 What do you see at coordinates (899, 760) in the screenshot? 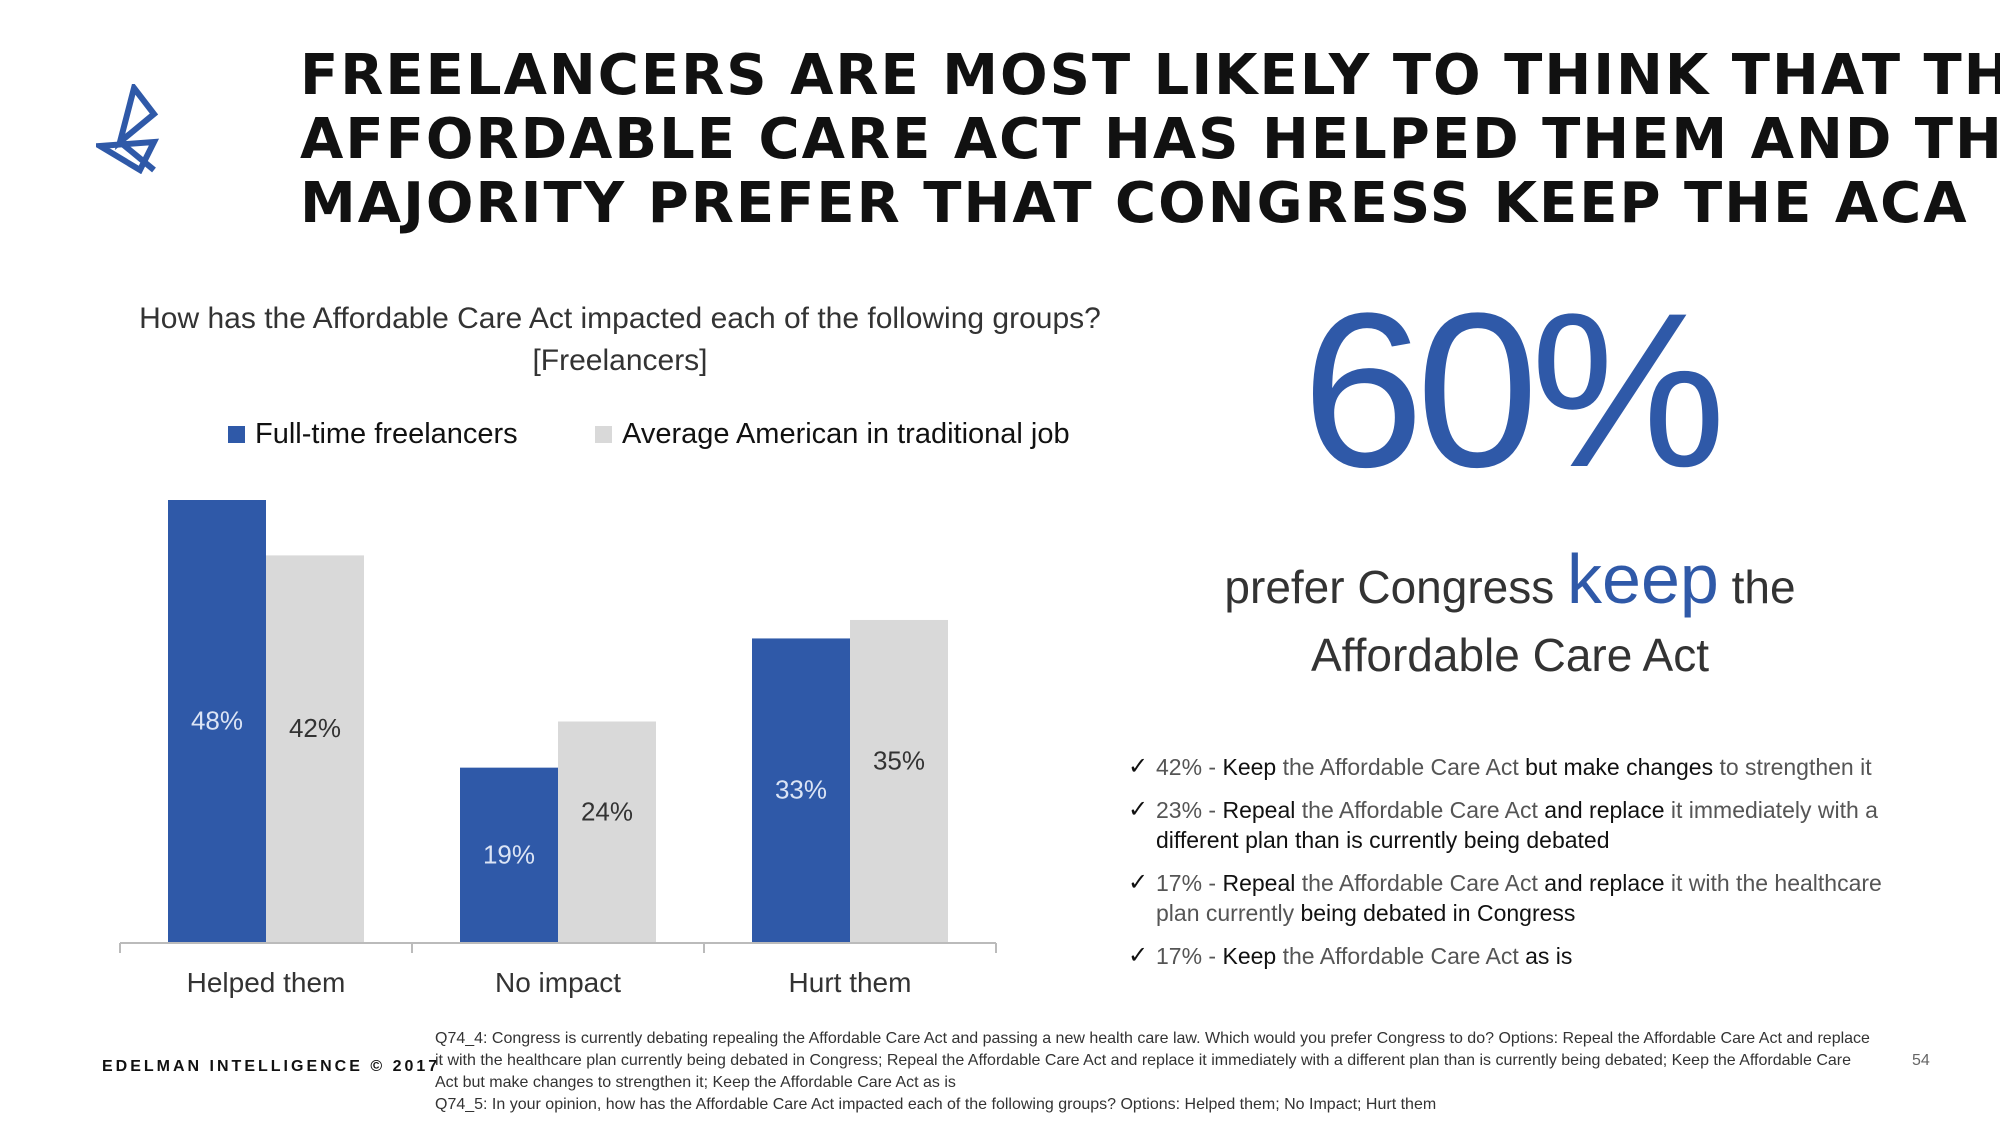
I see `data-label: 35%` at bounding box center [899, 760].